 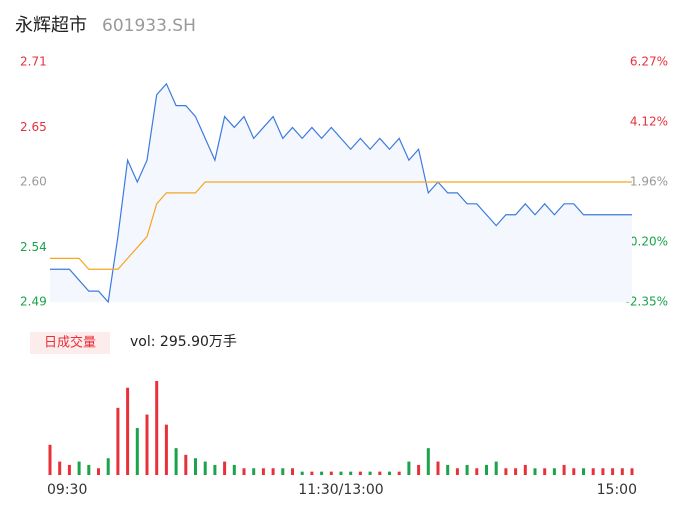 What do you see at coordinates (149, 26) in the screenshot?
I see `stock-code: 601933.SH` at bounding box center [149, 26].